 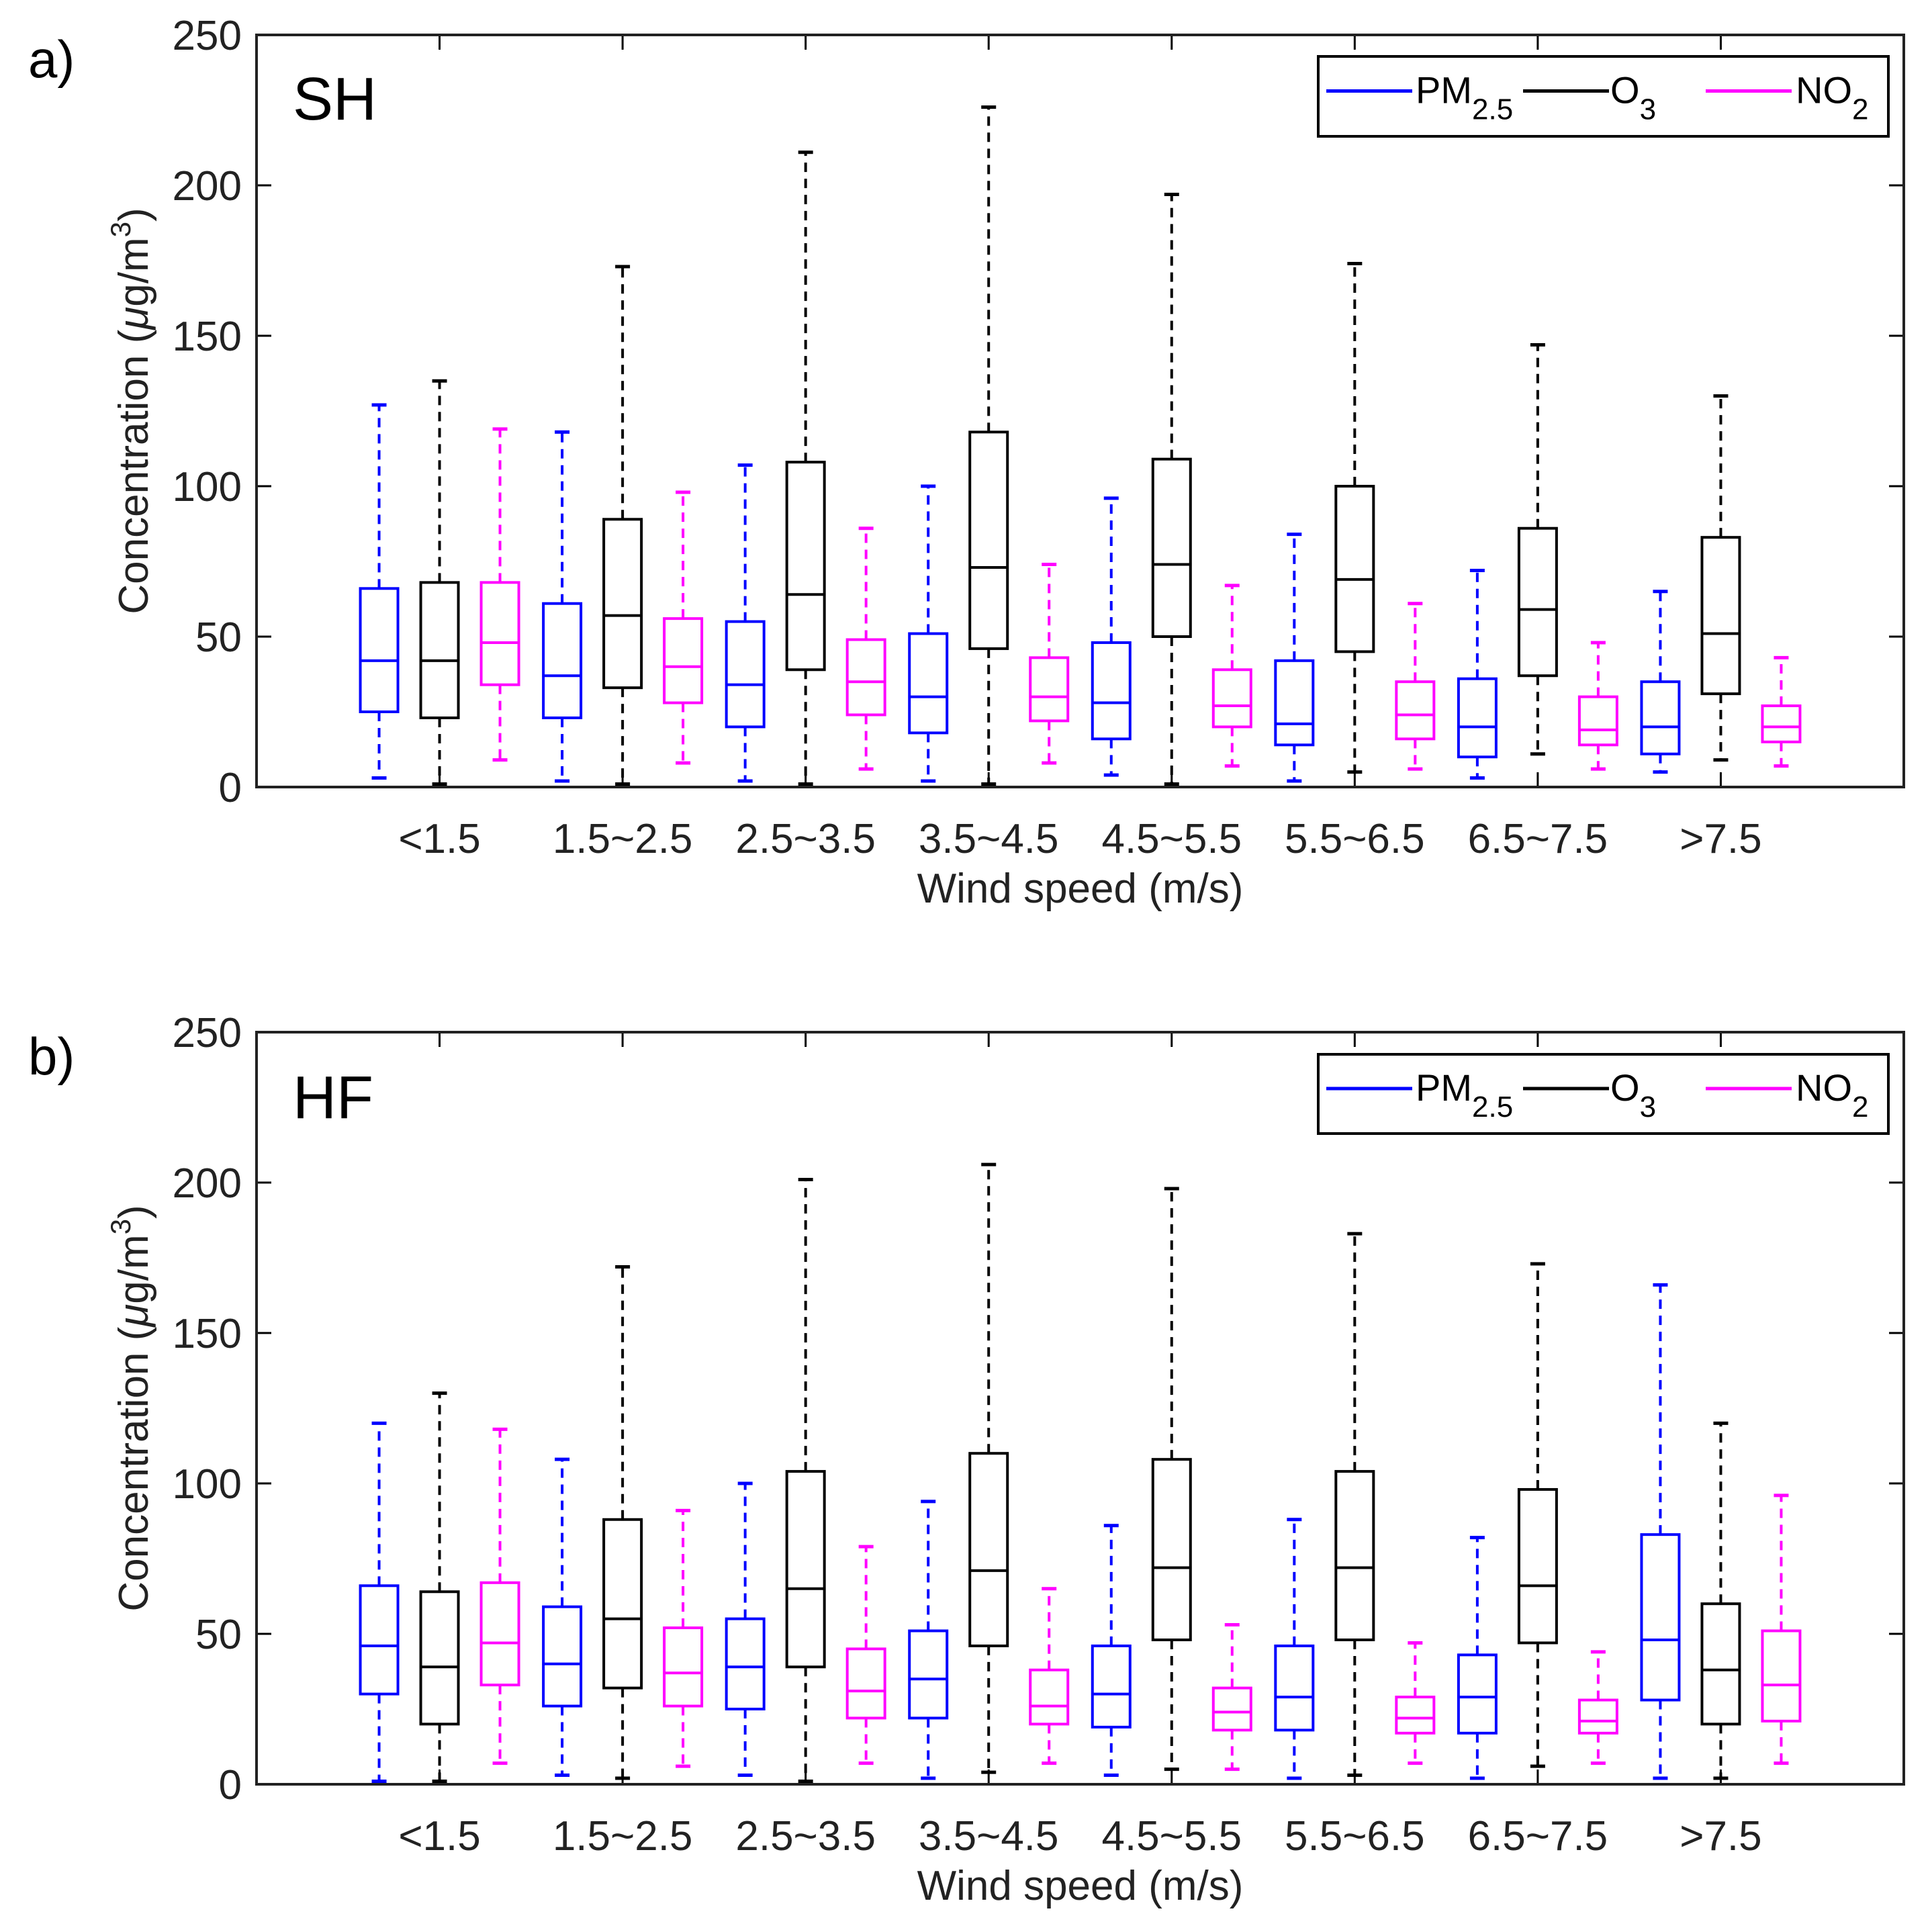 What do you see at coordinates (1633, 97) in the screenshot?
I see `legend-label: O3` at bounding box center [1633, 97].